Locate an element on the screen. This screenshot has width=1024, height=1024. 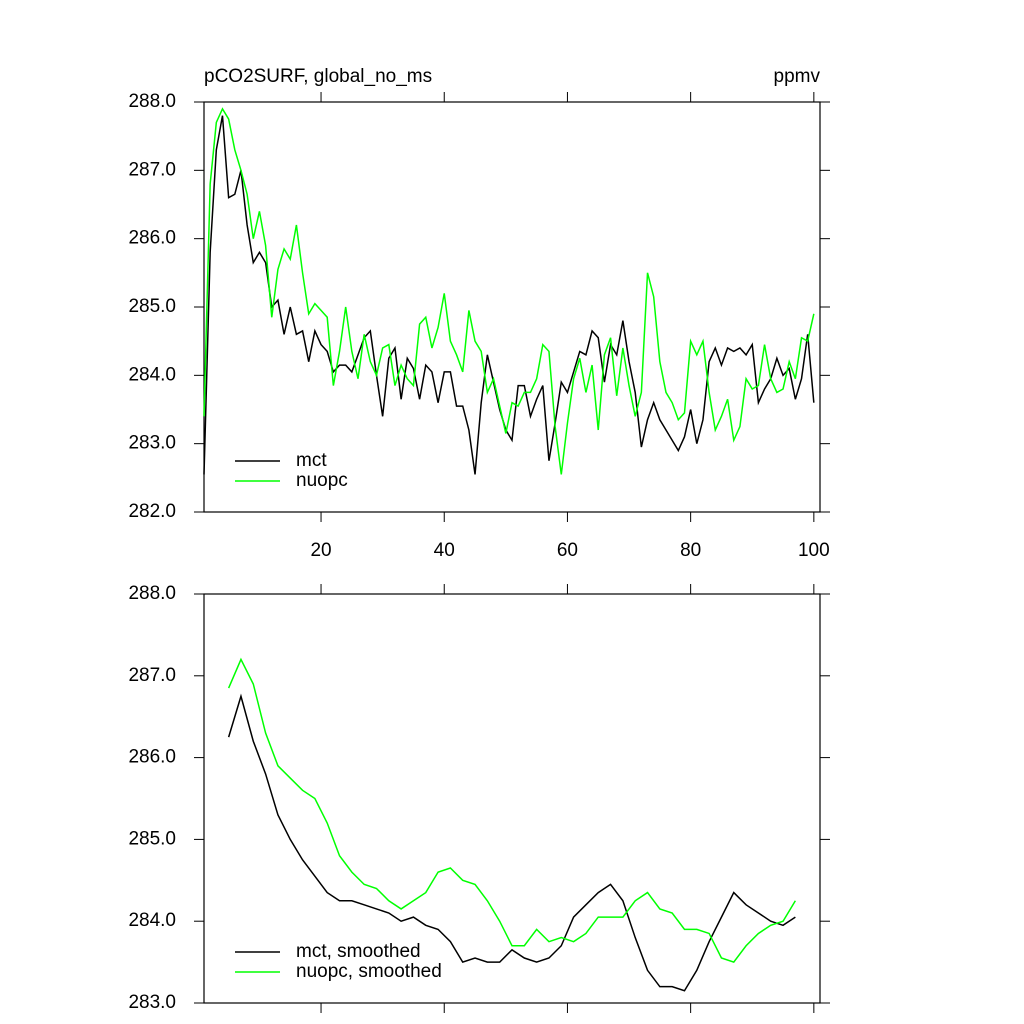
x-tick-label: 80 is located at coordinates (690, 550).